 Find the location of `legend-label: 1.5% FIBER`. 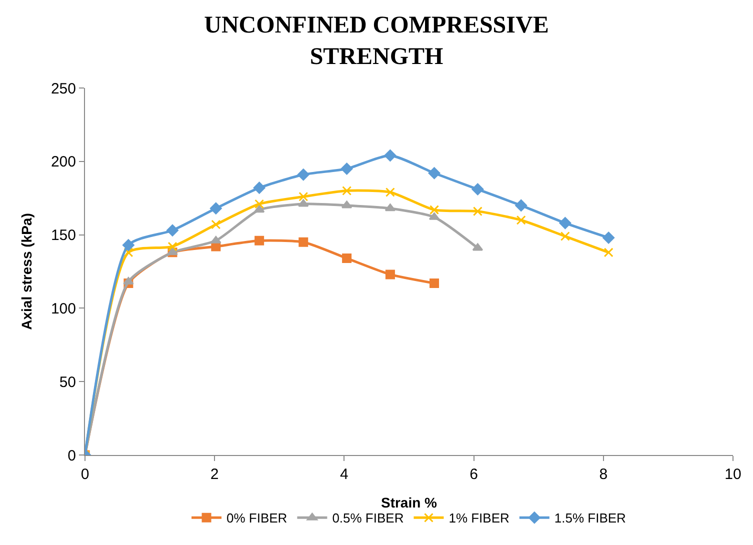

legend-label: 1.5% FIBER is located at coordinates (590, 518).